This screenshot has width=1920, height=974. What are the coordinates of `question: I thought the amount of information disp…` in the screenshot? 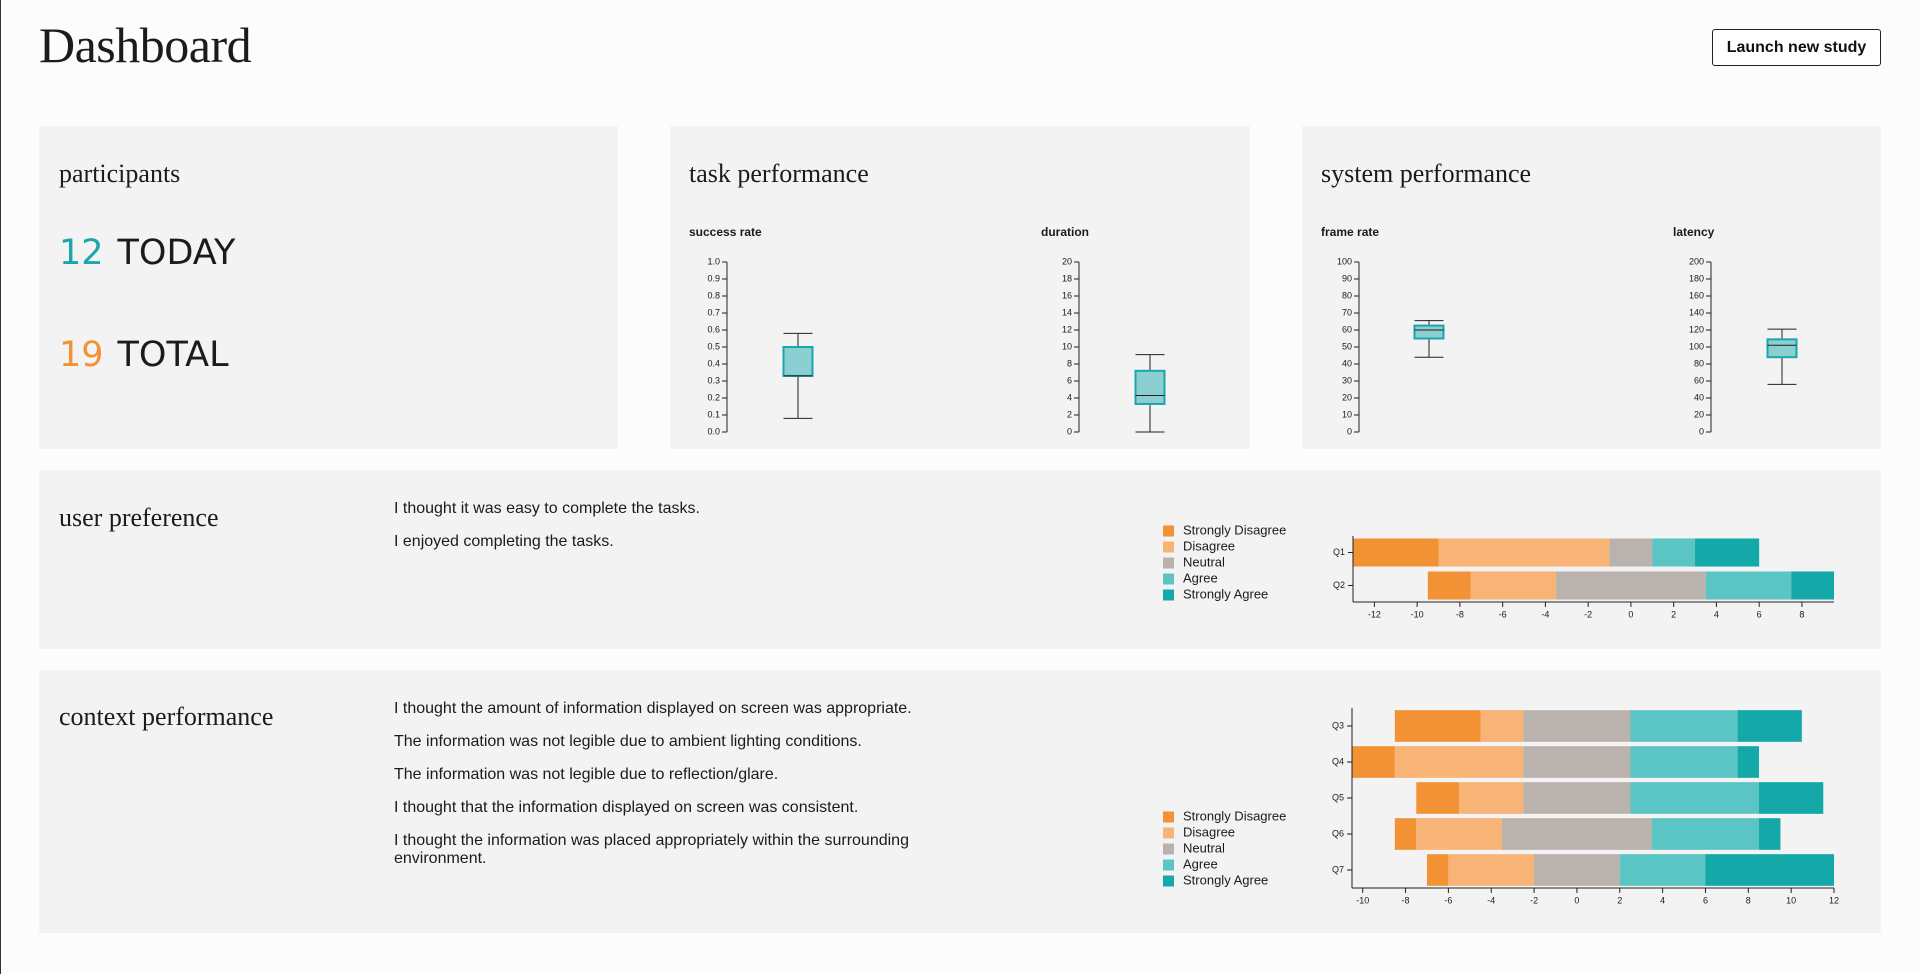 It's located at (653, 708).